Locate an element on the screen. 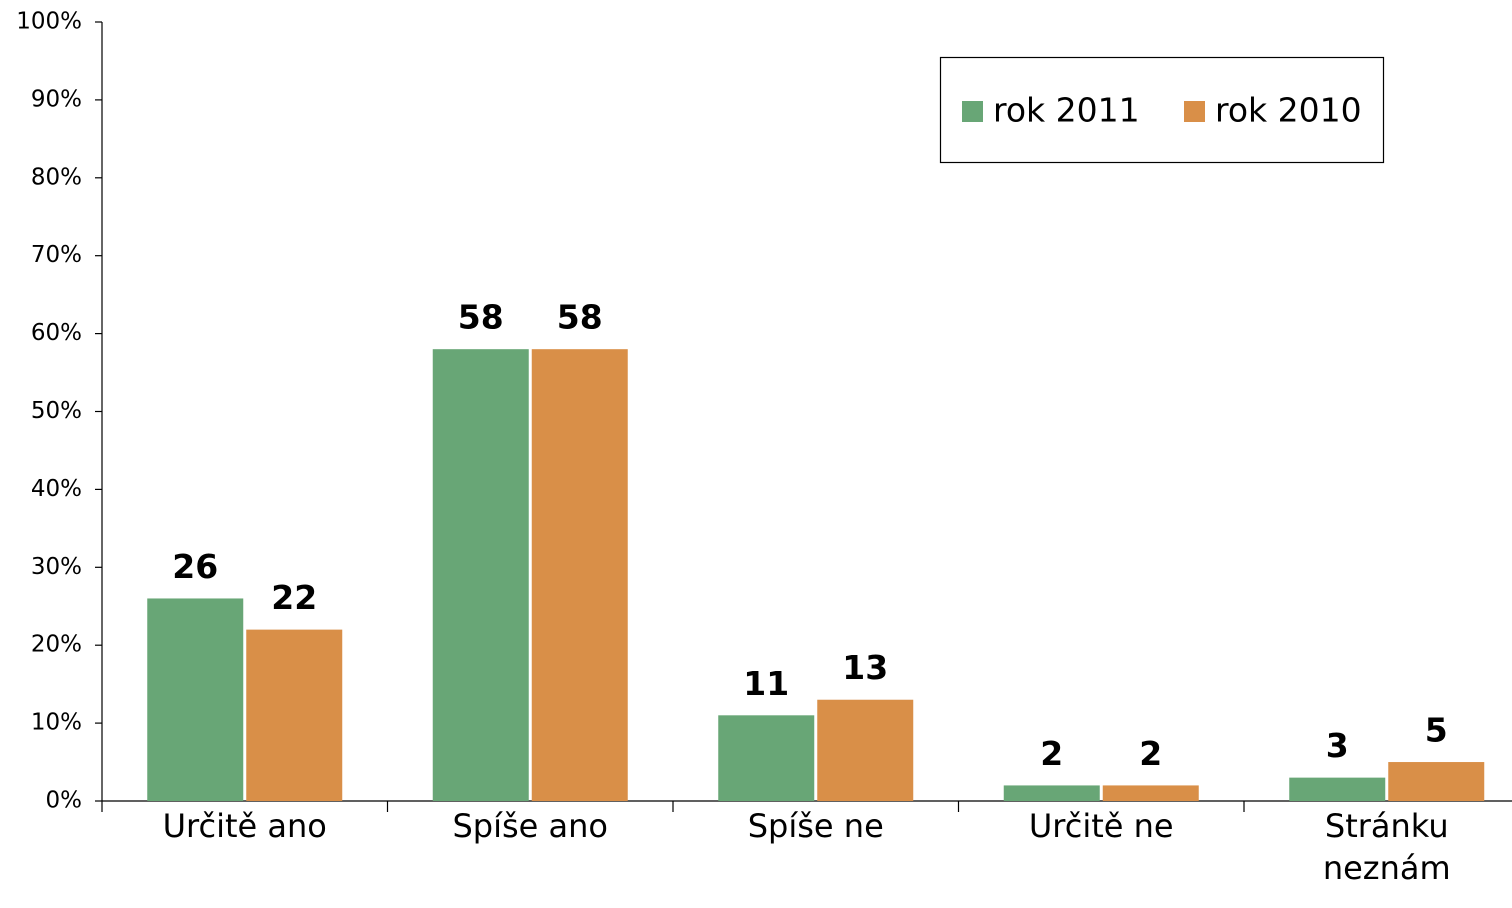 The height and width of the screenshot is (908, 1512). data-label: 3 is located at coordinates (1337, 745).